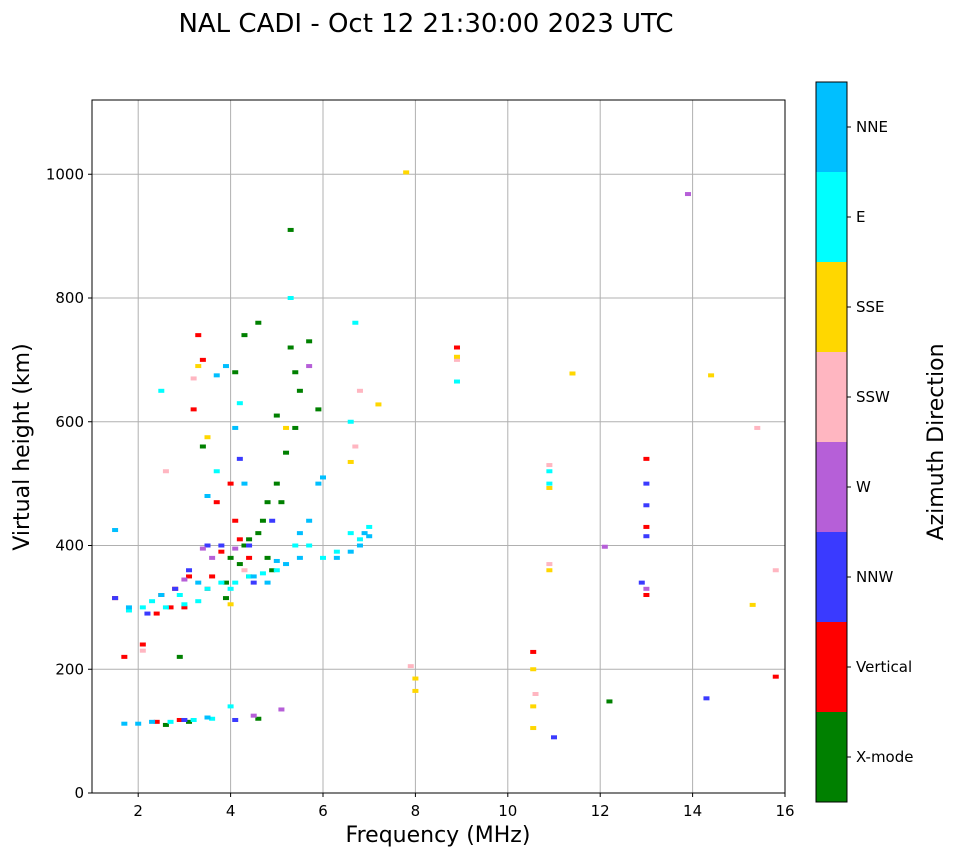 This screenshot has height=857, width=958. Describe the element at coordinates (65, 174) in the screenshot. I see `y-tick-label: 1000` at that location.